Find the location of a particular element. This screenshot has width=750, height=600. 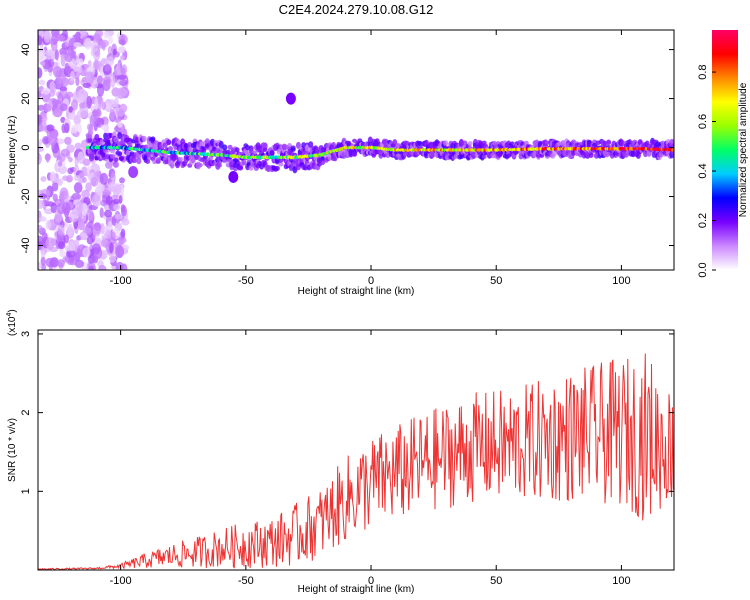

colorbar-tick-label: 0.8 is located at coordinates (703, 71).